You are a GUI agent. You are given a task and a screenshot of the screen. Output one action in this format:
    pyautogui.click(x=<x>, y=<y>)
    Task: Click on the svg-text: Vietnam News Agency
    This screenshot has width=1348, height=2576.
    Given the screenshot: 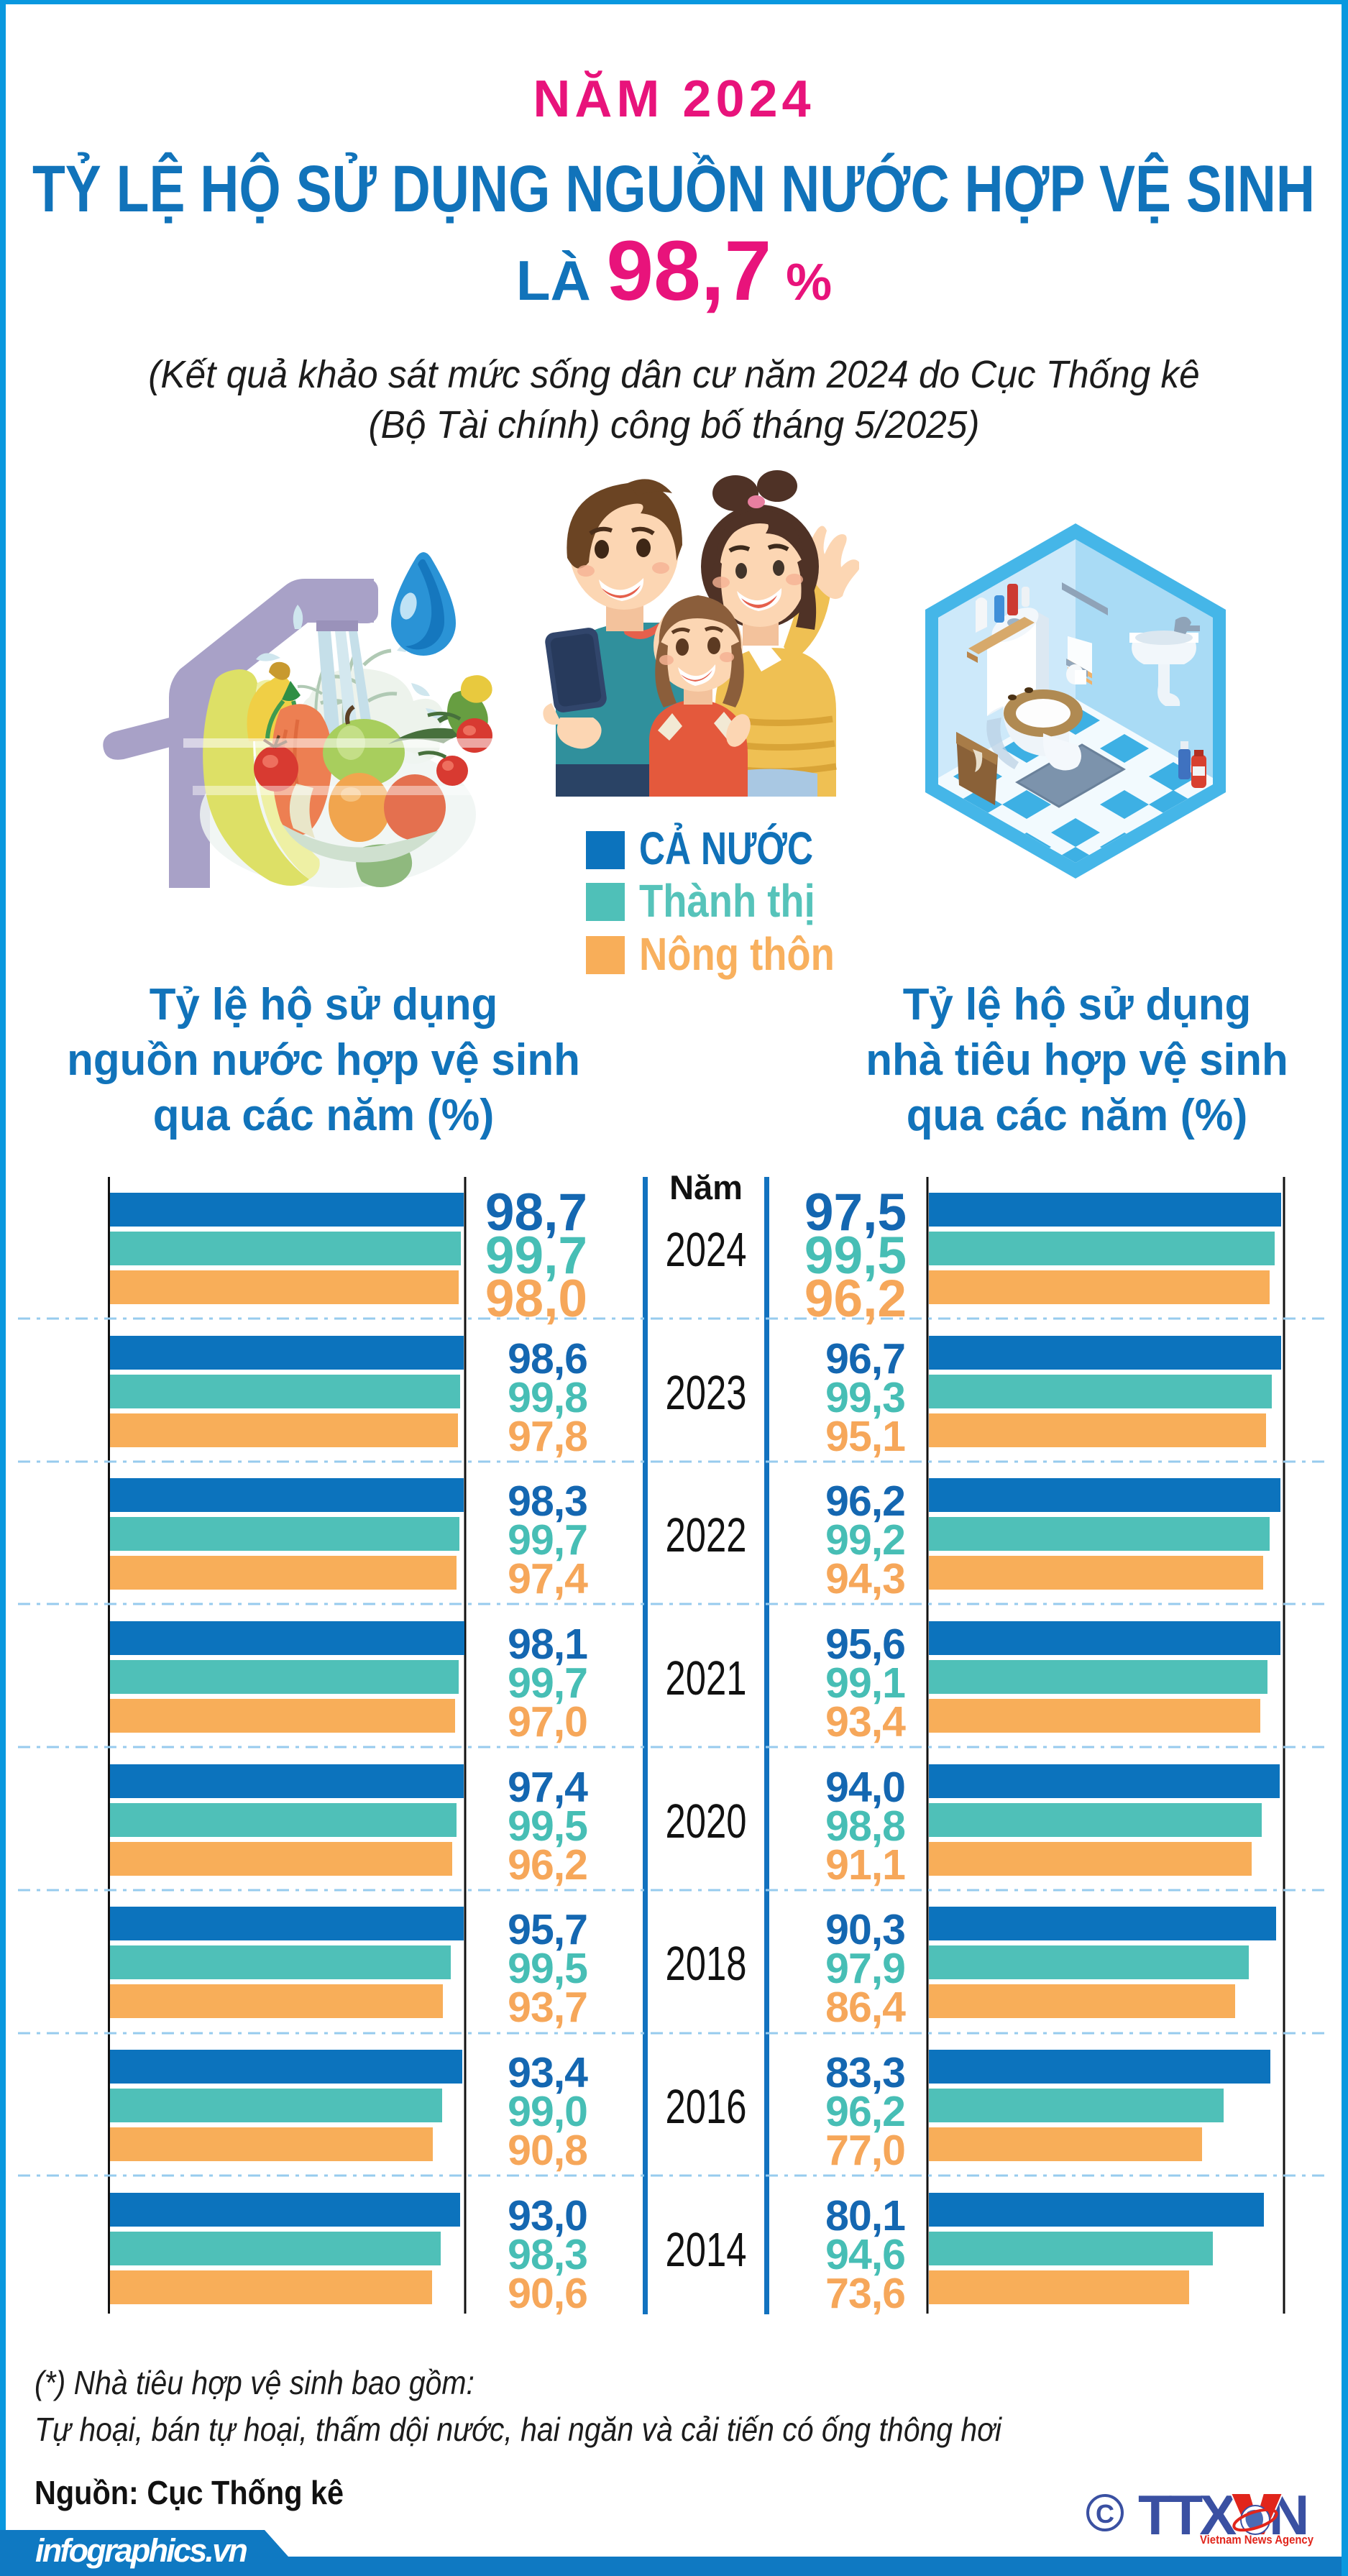 What is the action you would take?
    pyautogui.click(x=1256, y=2540)
    